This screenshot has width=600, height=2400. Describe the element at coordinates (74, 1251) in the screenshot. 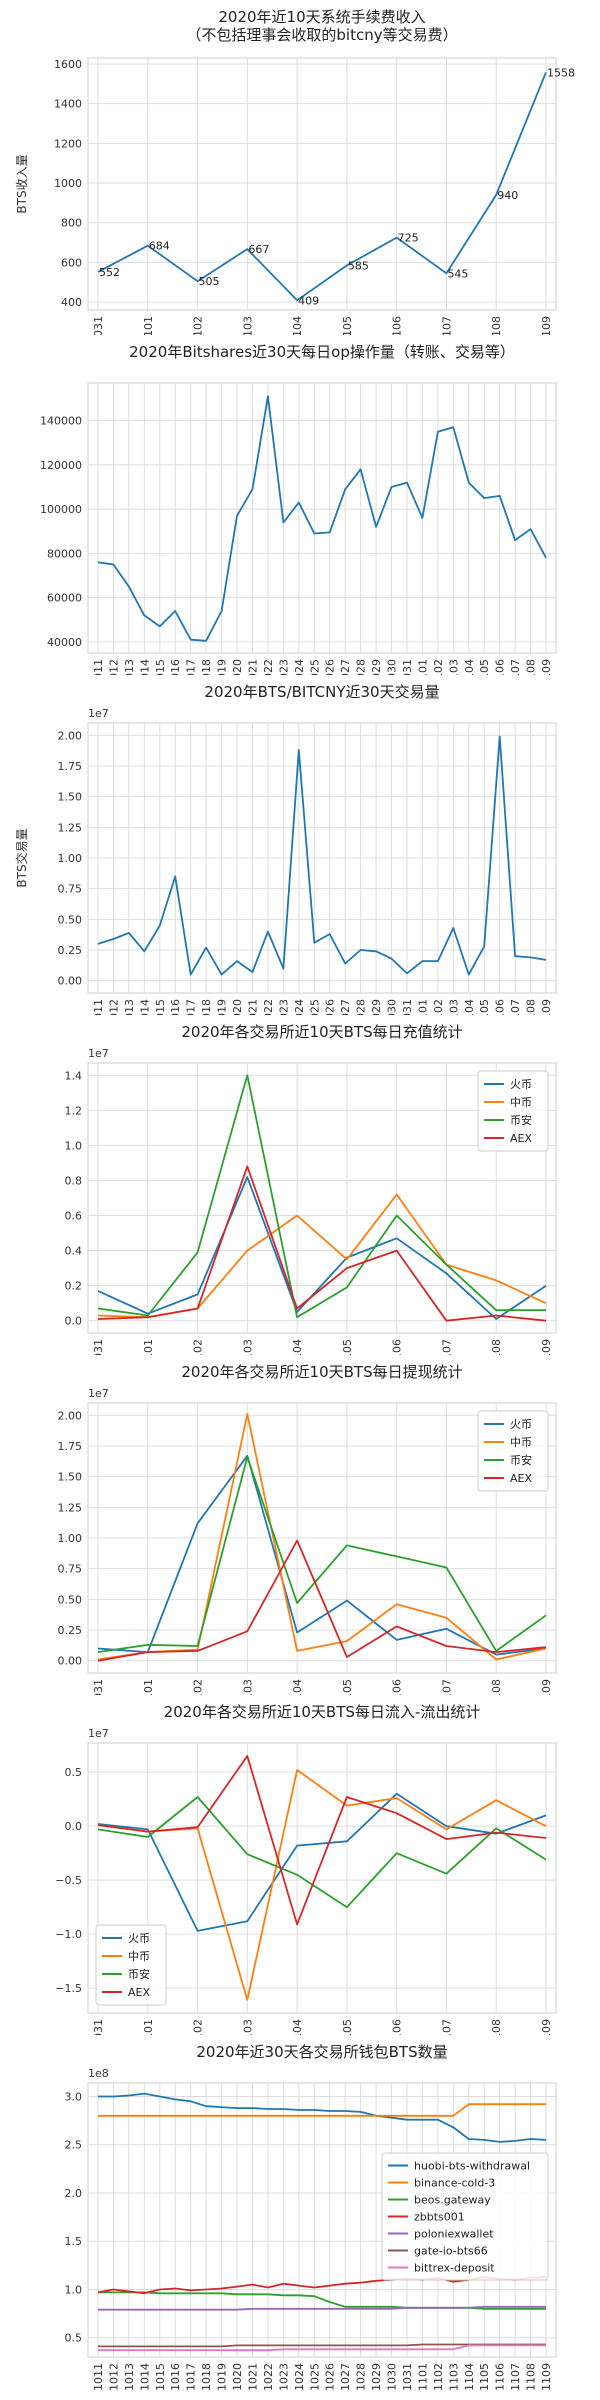

I see `y-tick-label: 0.4` at that location.